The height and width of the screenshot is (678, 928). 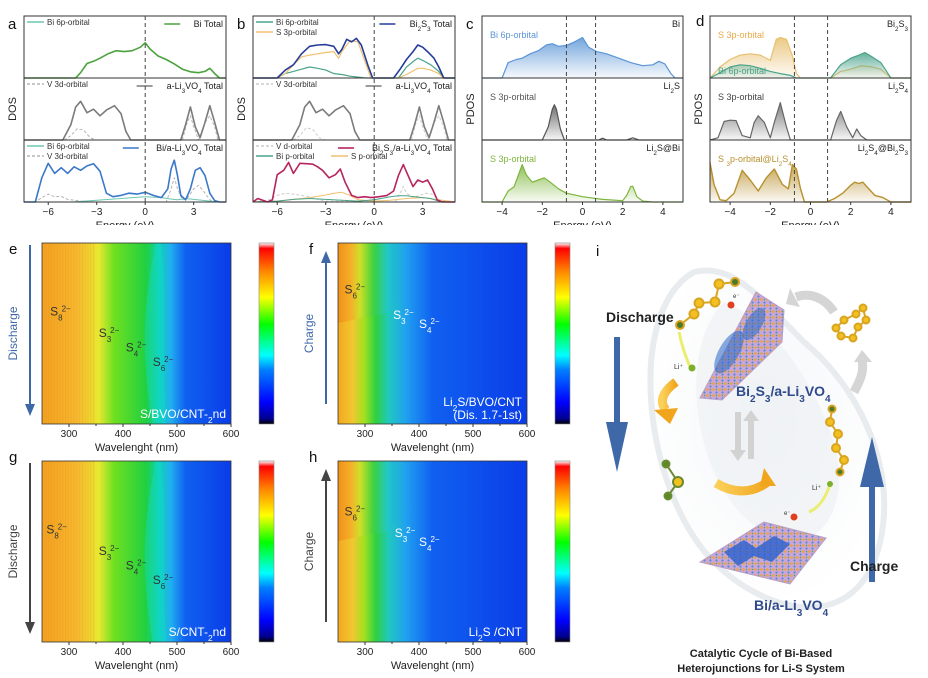 What do you see at coordinates (13, 109) in the screenshot?
I see `y-axis-label: DOS` at bounding box center [13, 109].